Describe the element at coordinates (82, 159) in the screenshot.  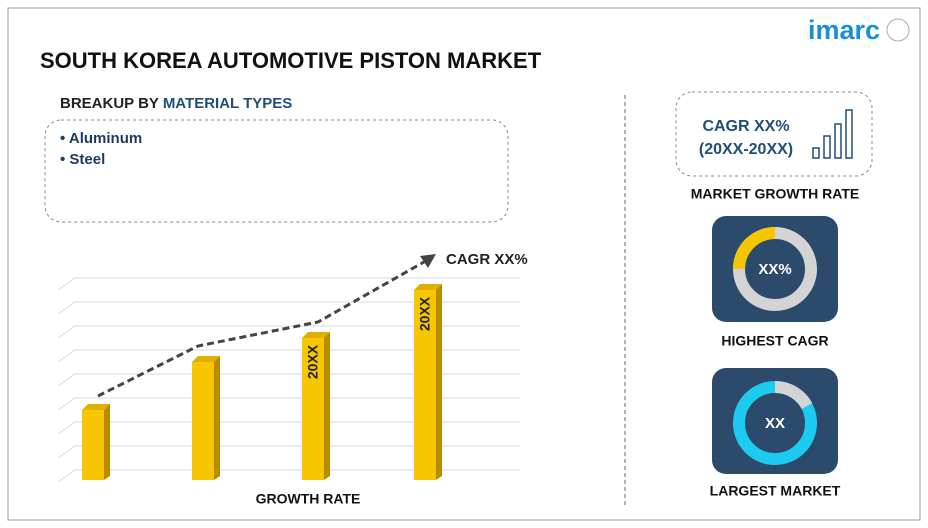
I see `breakup-item: • Steel` at that location.